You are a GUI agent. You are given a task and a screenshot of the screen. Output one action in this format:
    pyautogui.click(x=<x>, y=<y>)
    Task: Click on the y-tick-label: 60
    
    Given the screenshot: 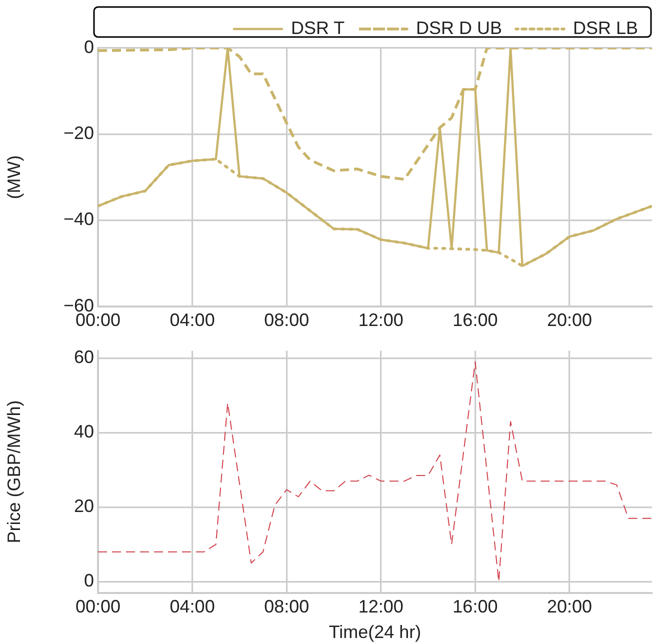 What is the action you would take?
    pyautogui.click(x=84, y=357)
    